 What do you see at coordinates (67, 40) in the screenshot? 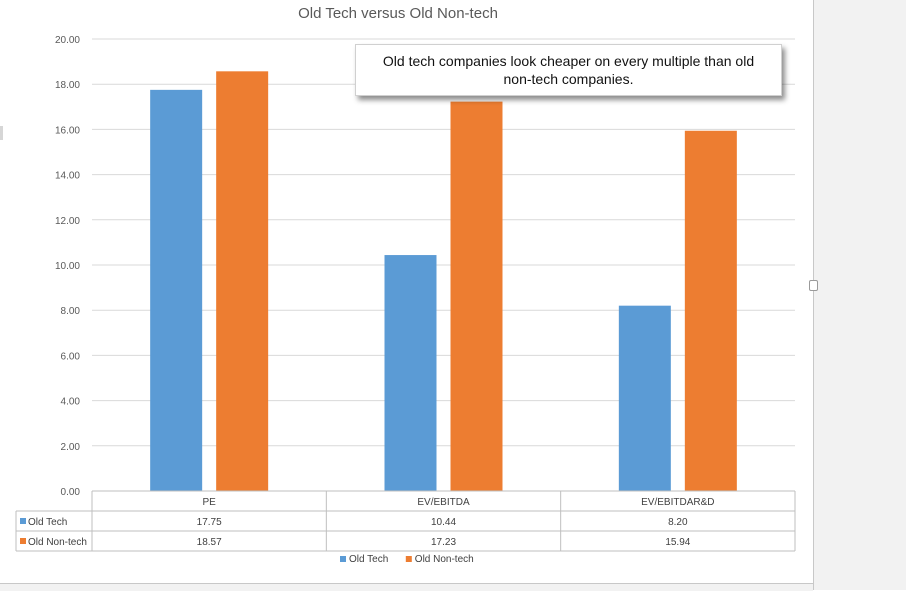
I see `y-tick-label: 20.00` at bounding box center [67, 40].